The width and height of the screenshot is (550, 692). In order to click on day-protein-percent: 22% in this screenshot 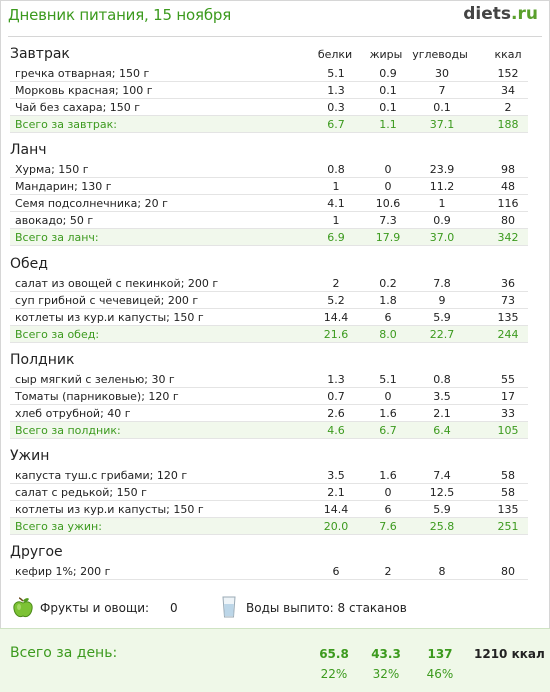, I will do `click(334, 674)`.